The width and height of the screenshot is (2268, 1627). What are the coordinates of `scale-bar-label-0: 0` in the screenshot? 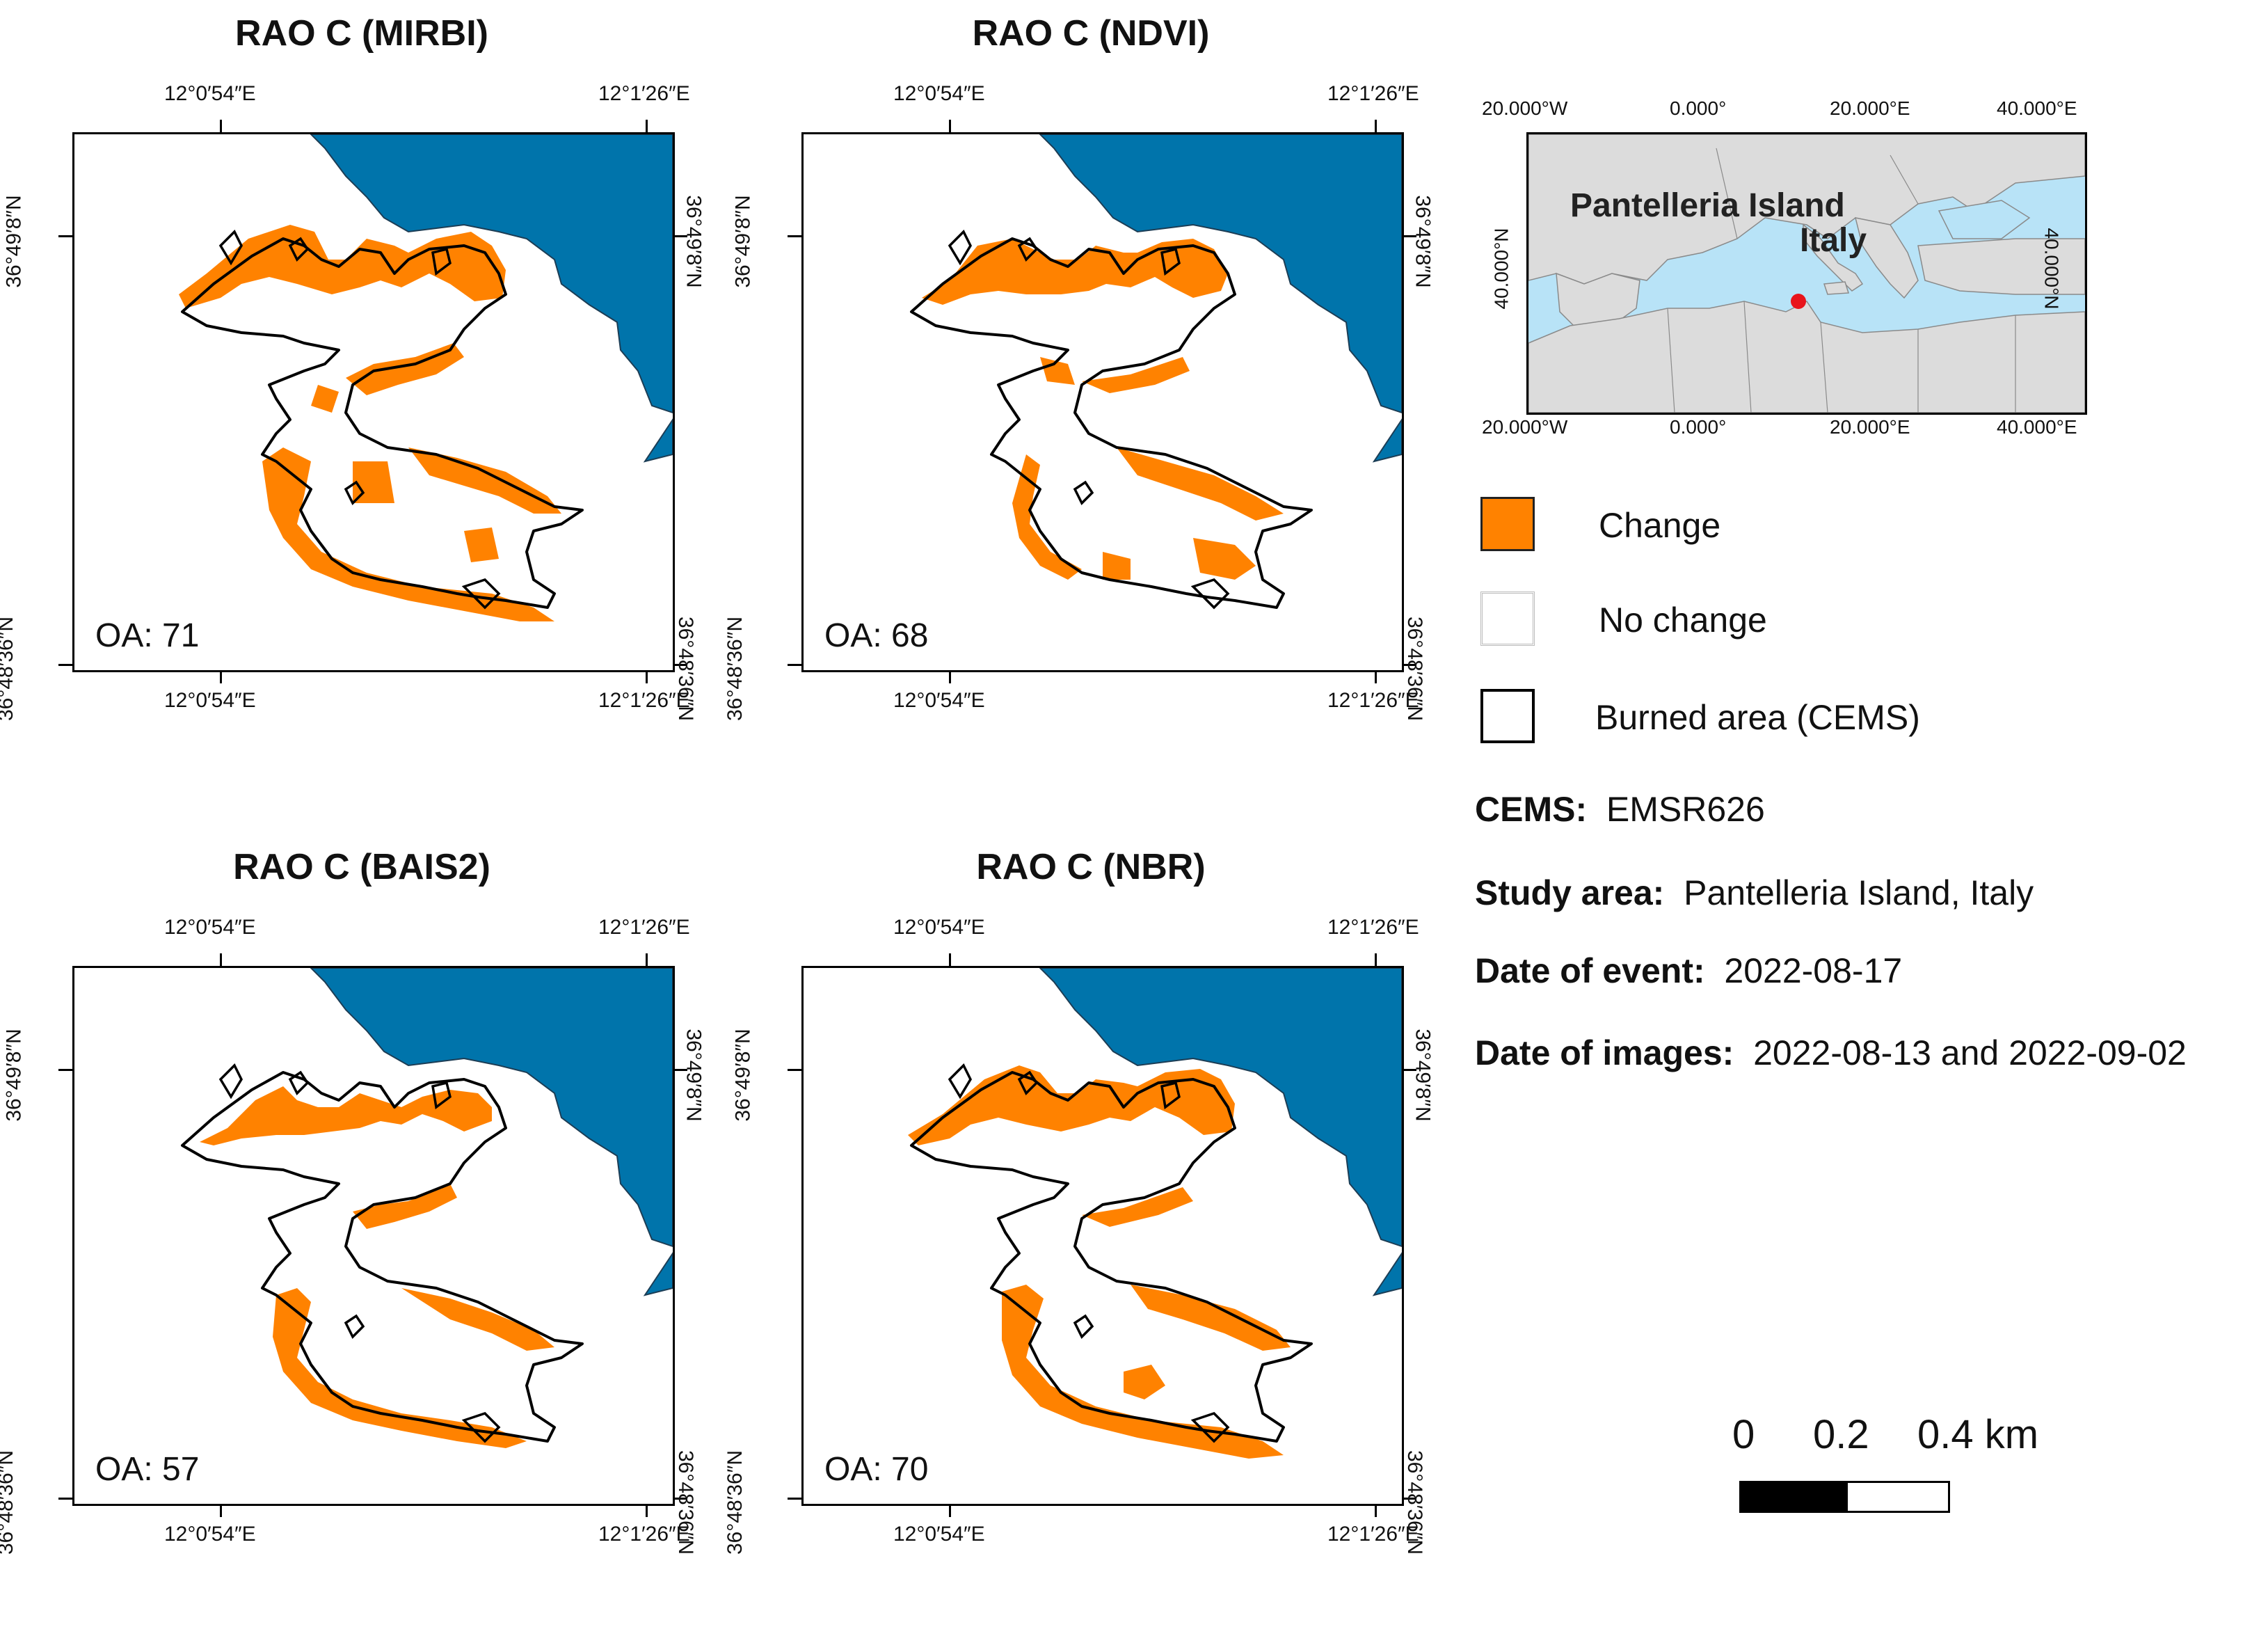 It's located at (1743, 1435).